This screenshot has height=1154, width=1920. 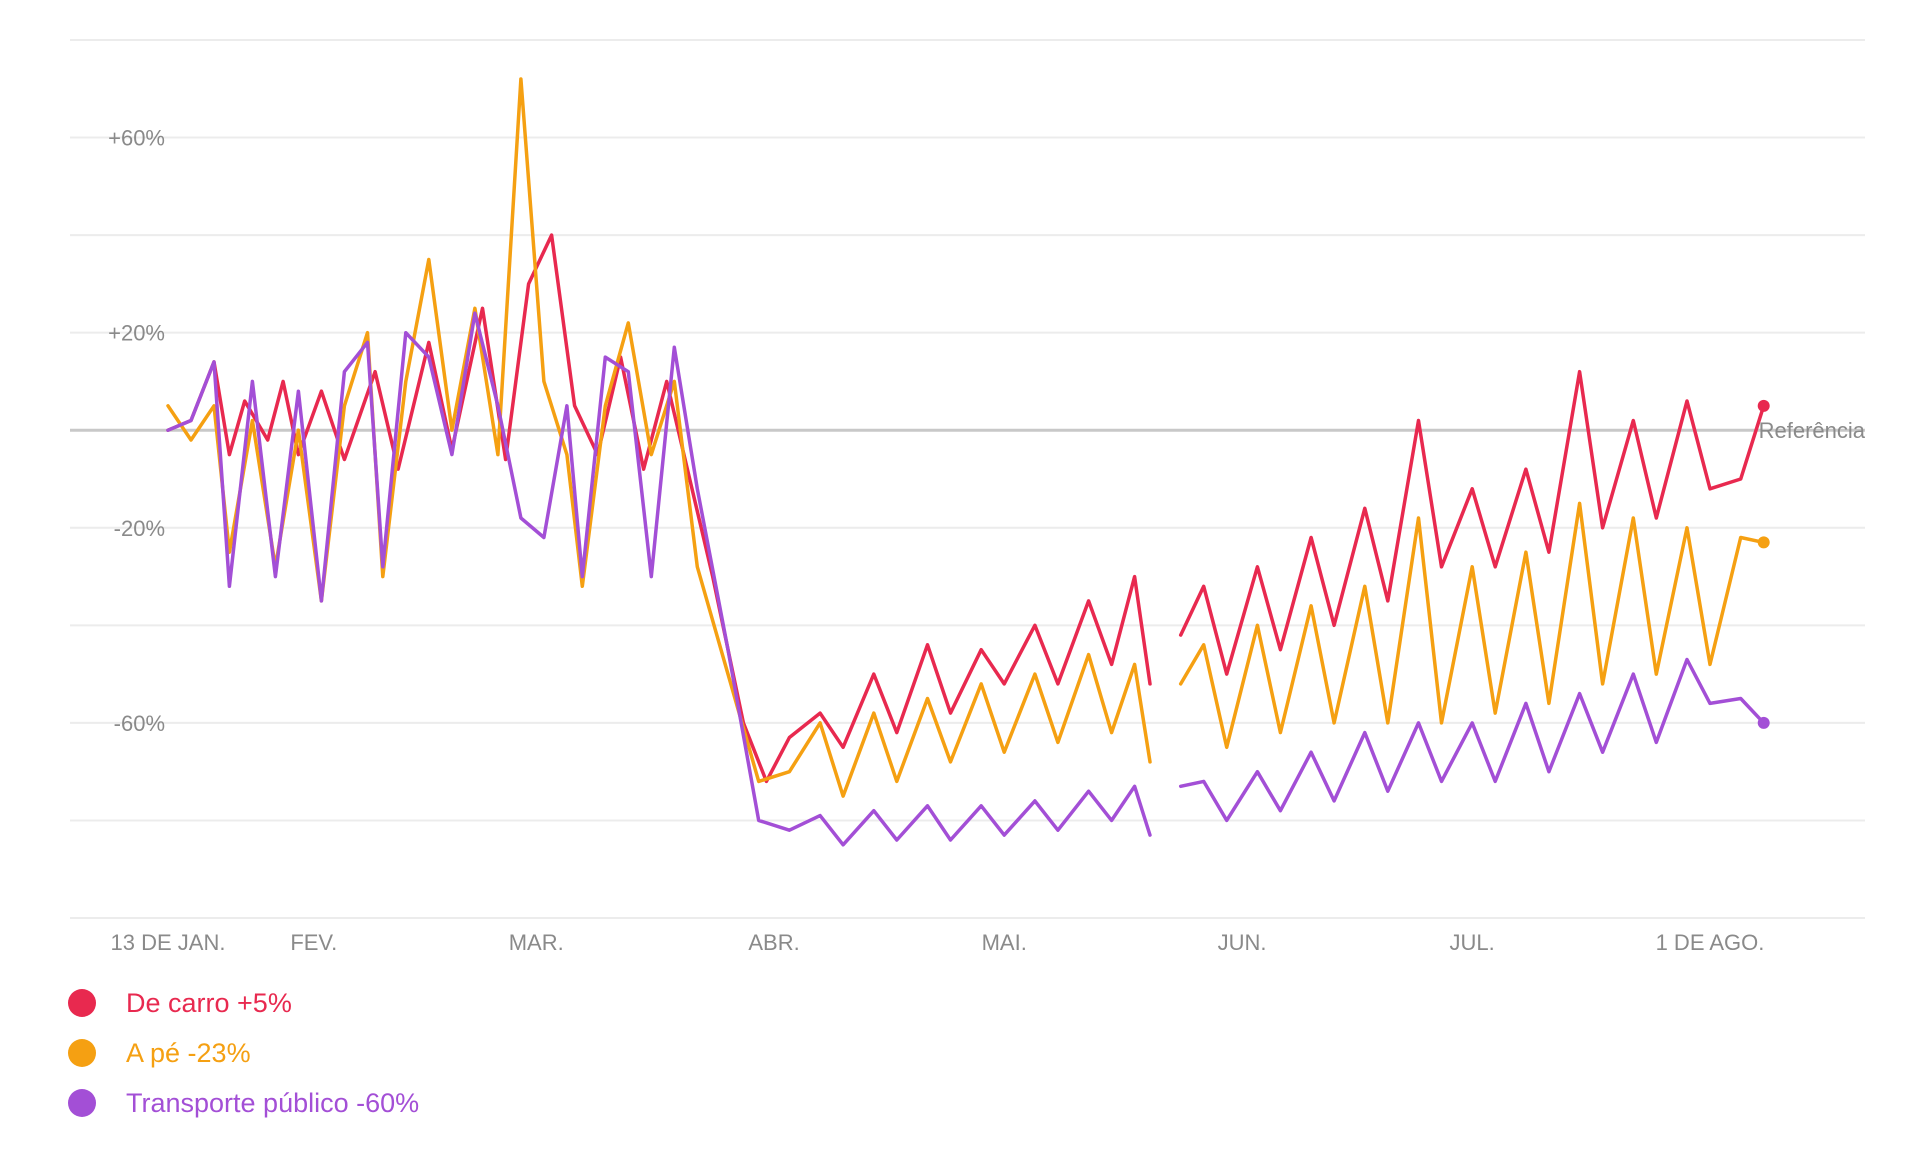 I want to click on legend-label-car: De carro +5%, so click(x=209, y=1002).